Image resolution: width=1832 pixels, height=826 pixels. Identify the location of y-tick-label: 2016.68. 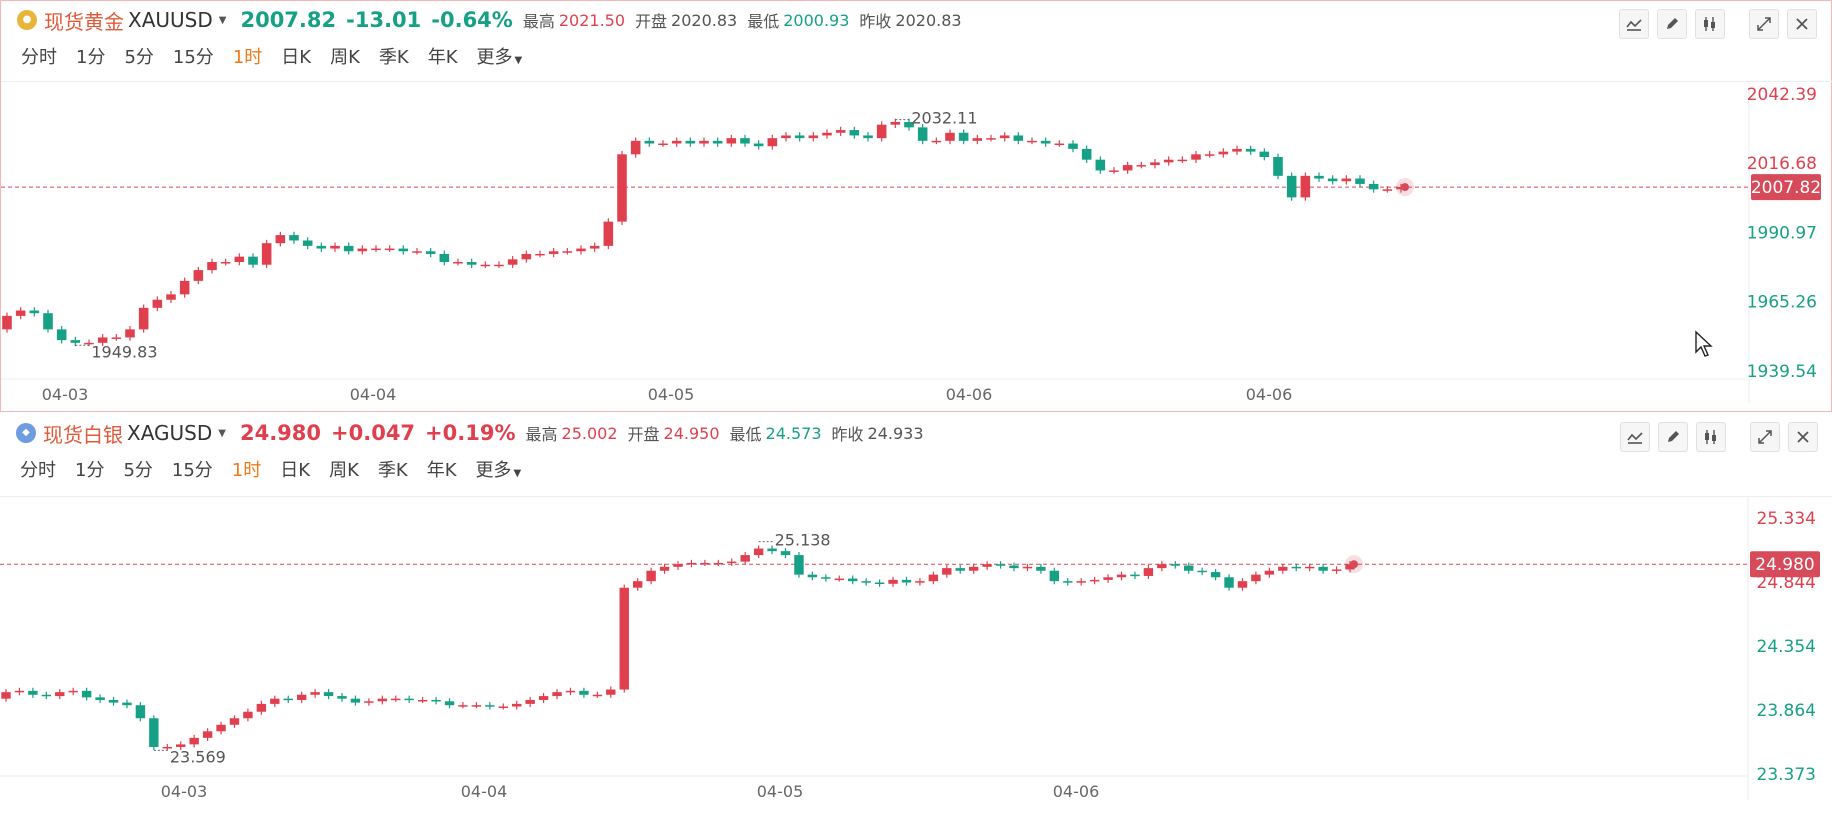
(1782, 164).